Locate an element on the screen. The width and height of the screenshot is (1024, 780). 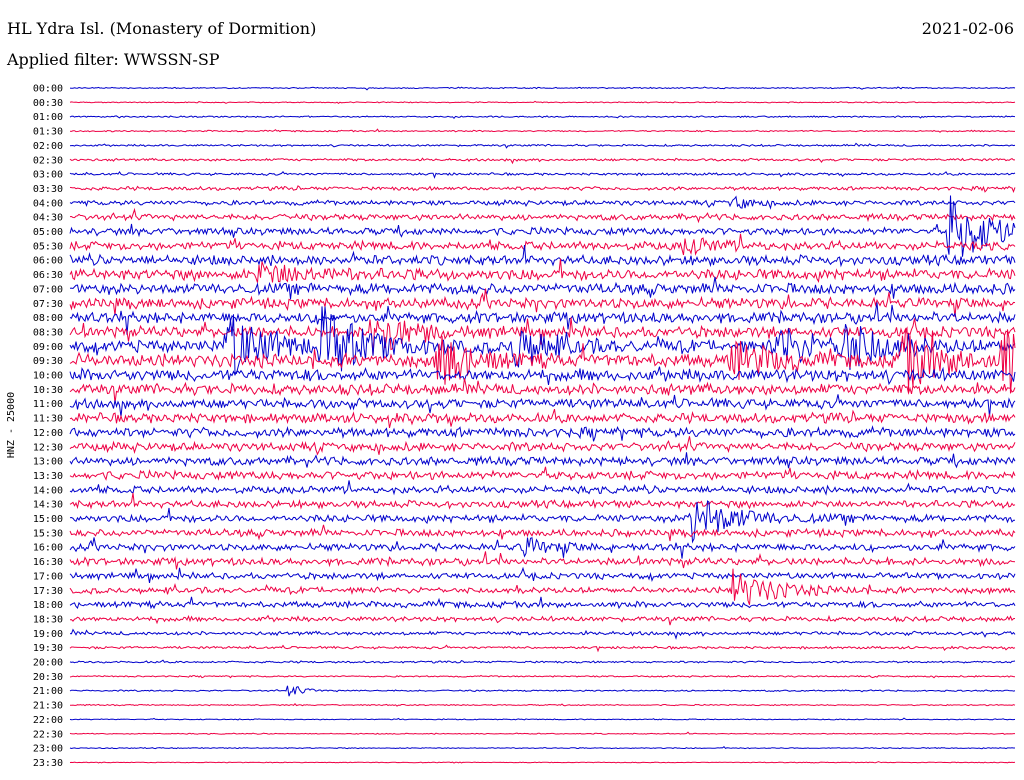
y-axis-label: HNZ - 25000 is located at coordinates (11, 425).